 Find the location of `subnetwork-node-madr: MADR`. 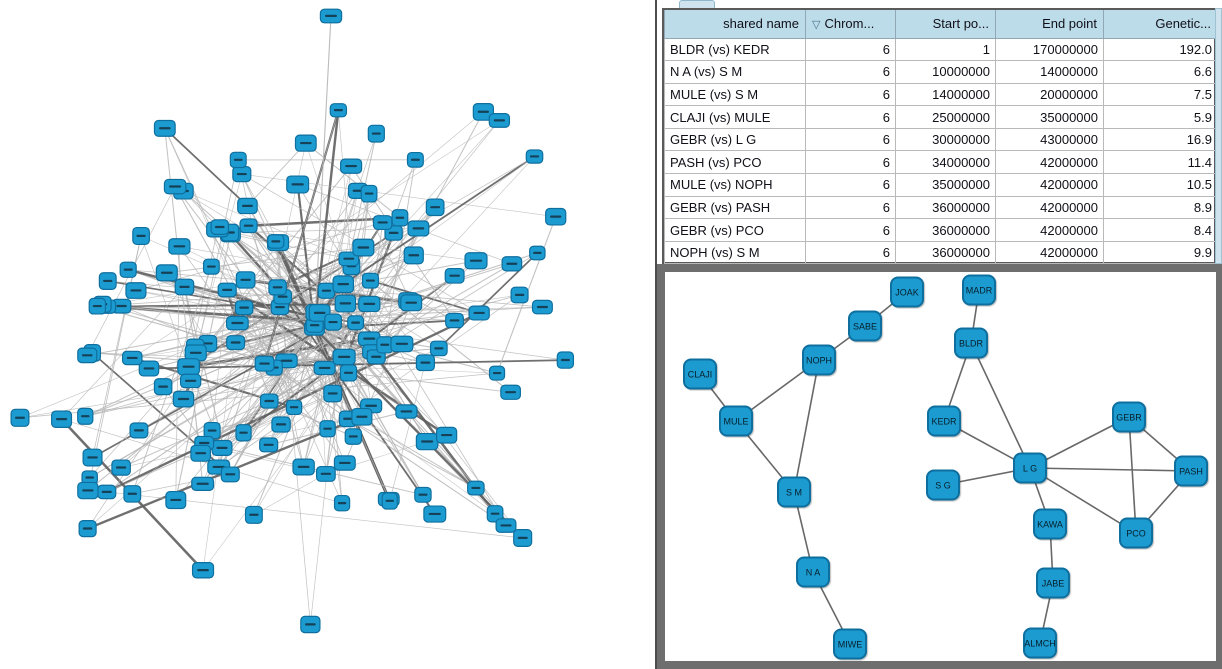

subnetwork-node-madr: MADR is located at coordinates (979, 290).